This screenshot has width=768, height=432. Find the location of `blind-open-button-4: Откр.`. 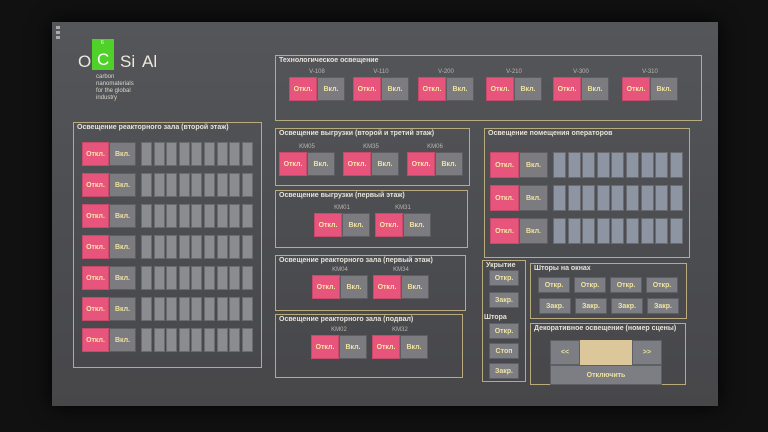

blind-open-button-4: Откр. is located at coordinates (662, 285).